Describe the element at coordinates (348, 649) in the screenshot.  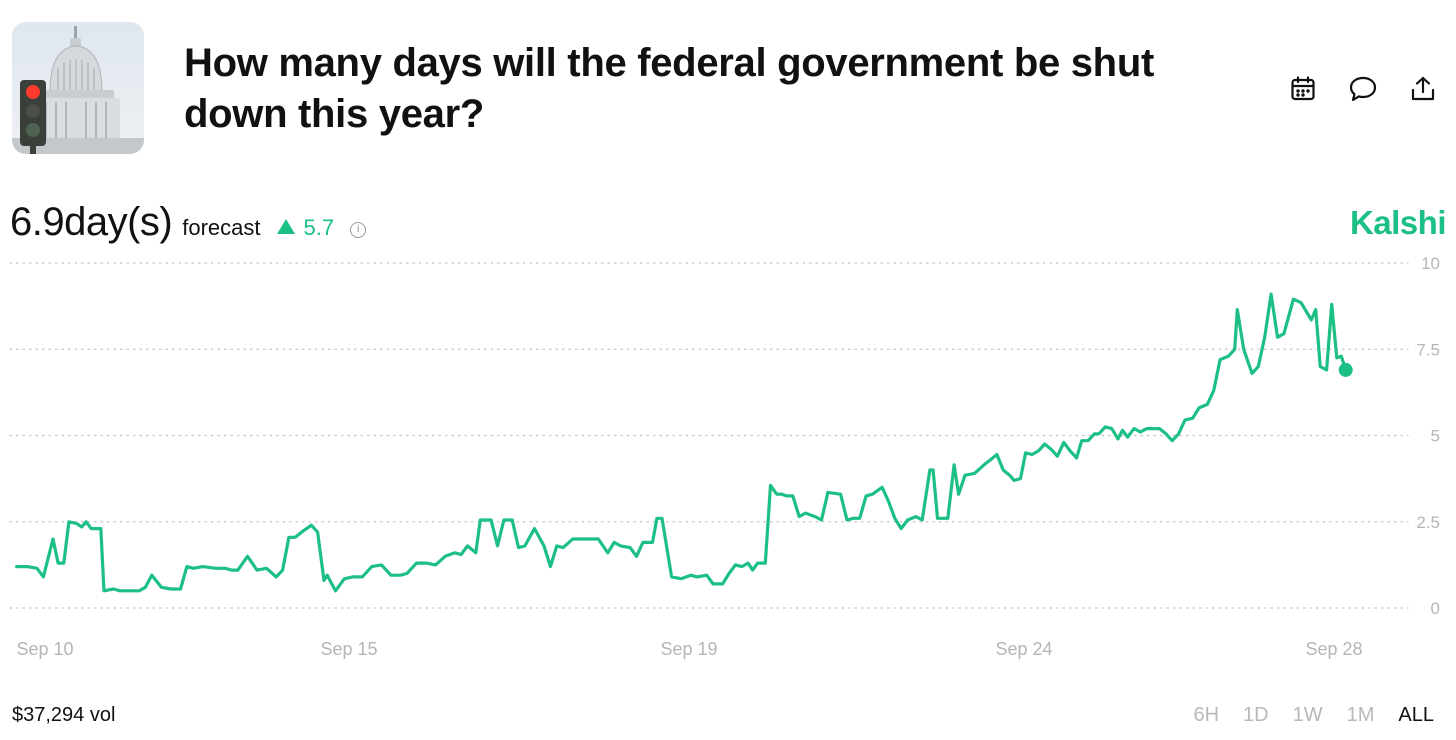
I see `x-tick-label: Sep 15` at that location.